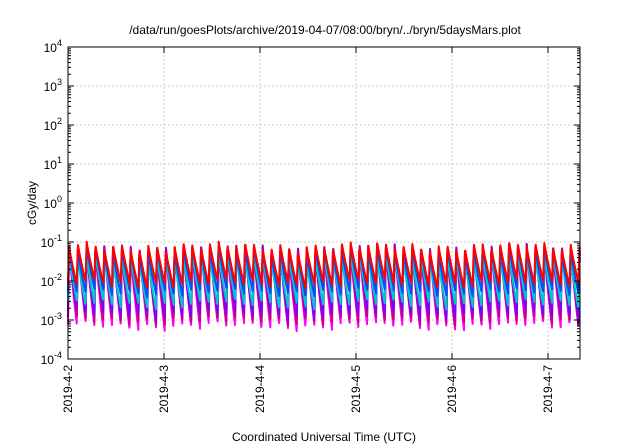 The height and width of the screenshot is (448, 640). What do you see at coordinates (51, 280) in the screenshot?
I see `y-tick-label: 10⁻²` at bounding box center [51, 280].